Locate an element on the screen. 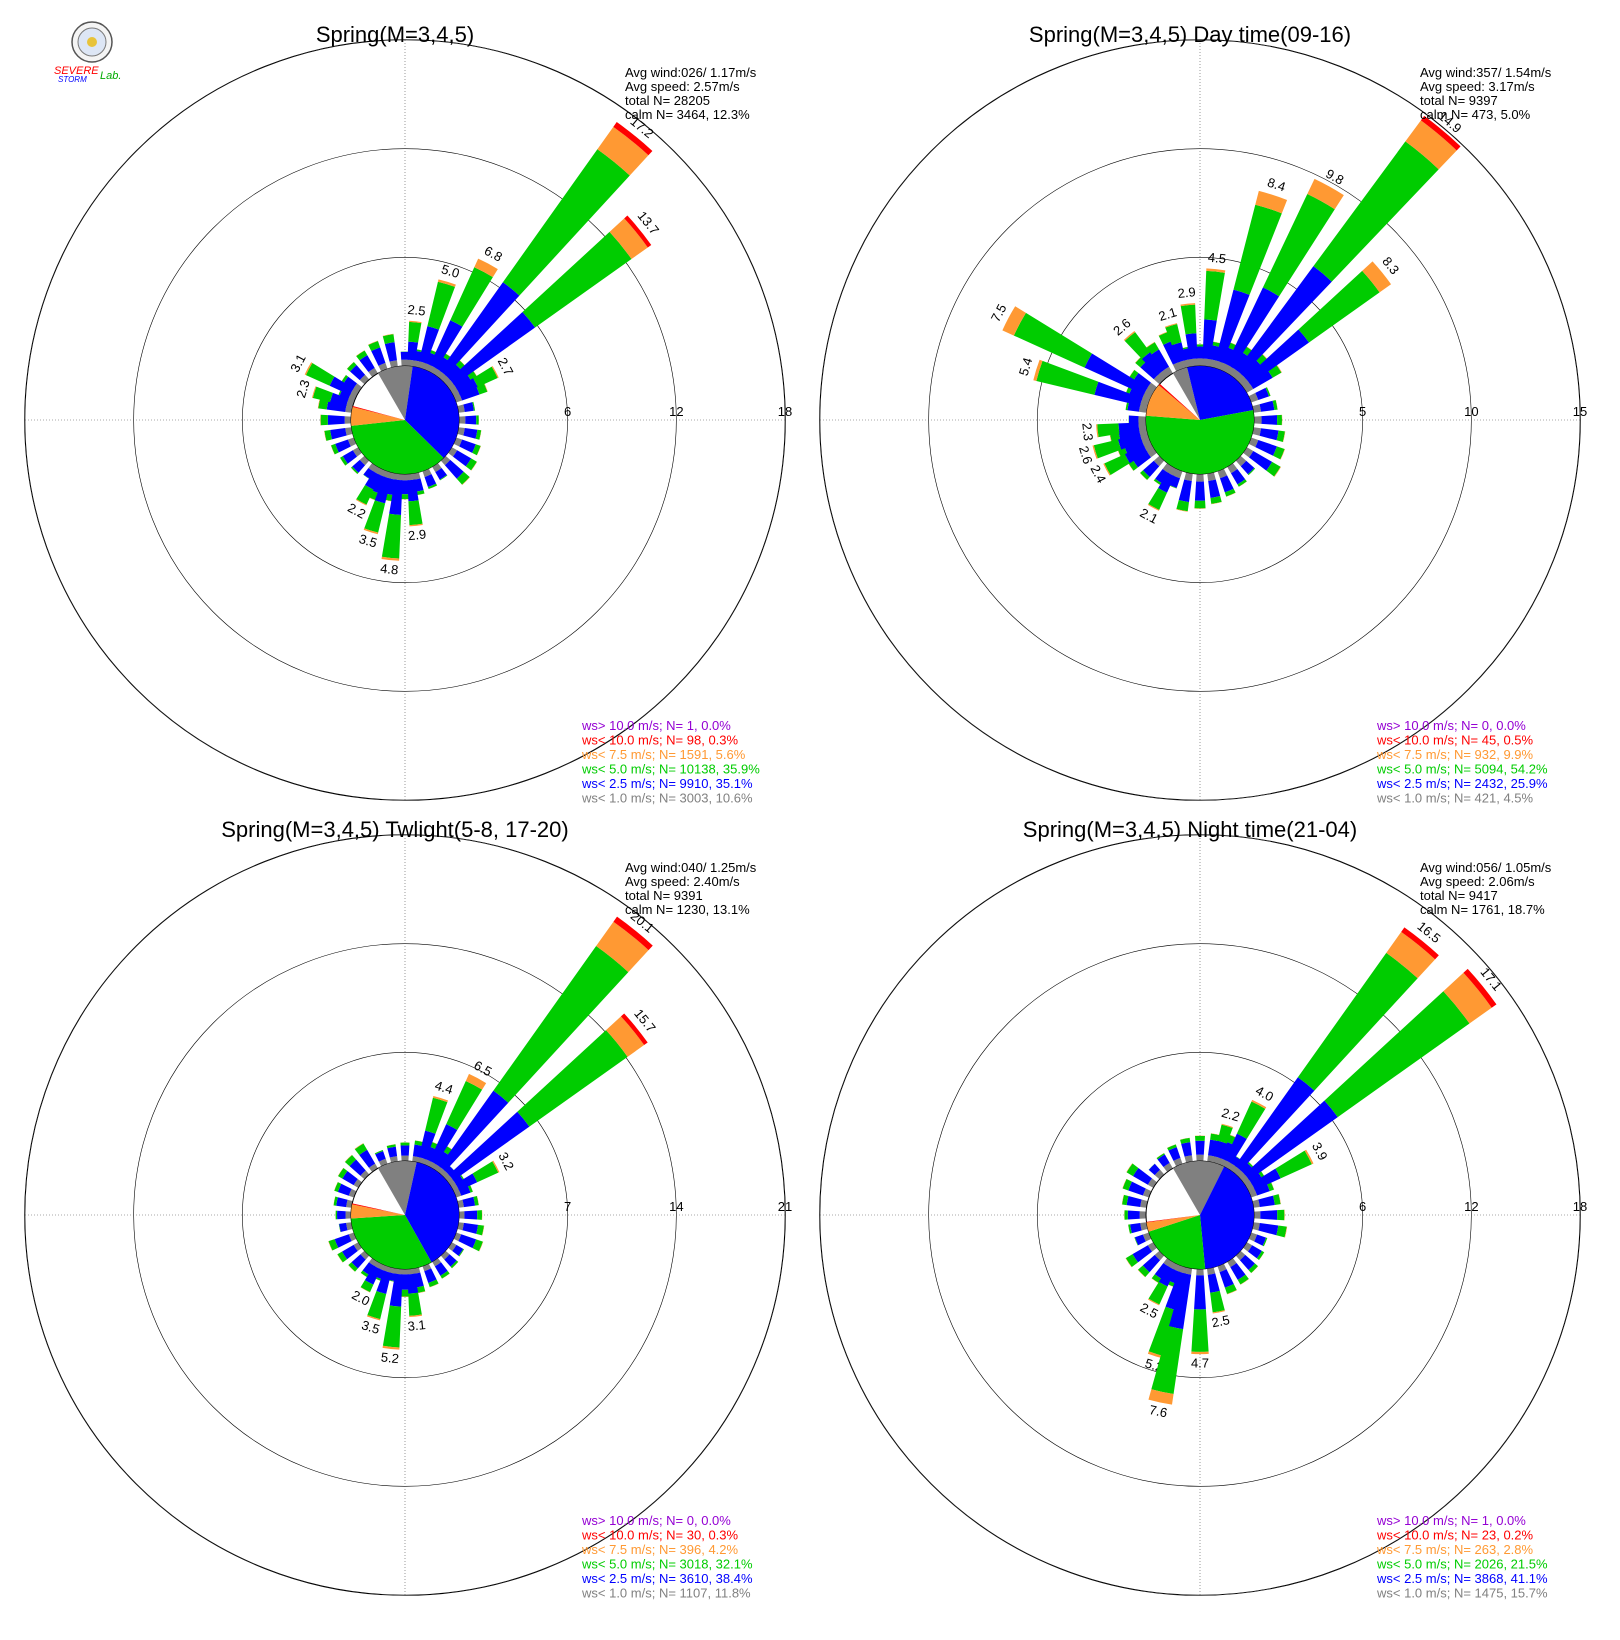  ring-tick-label: 15 is located at coordinates (1580, 411).